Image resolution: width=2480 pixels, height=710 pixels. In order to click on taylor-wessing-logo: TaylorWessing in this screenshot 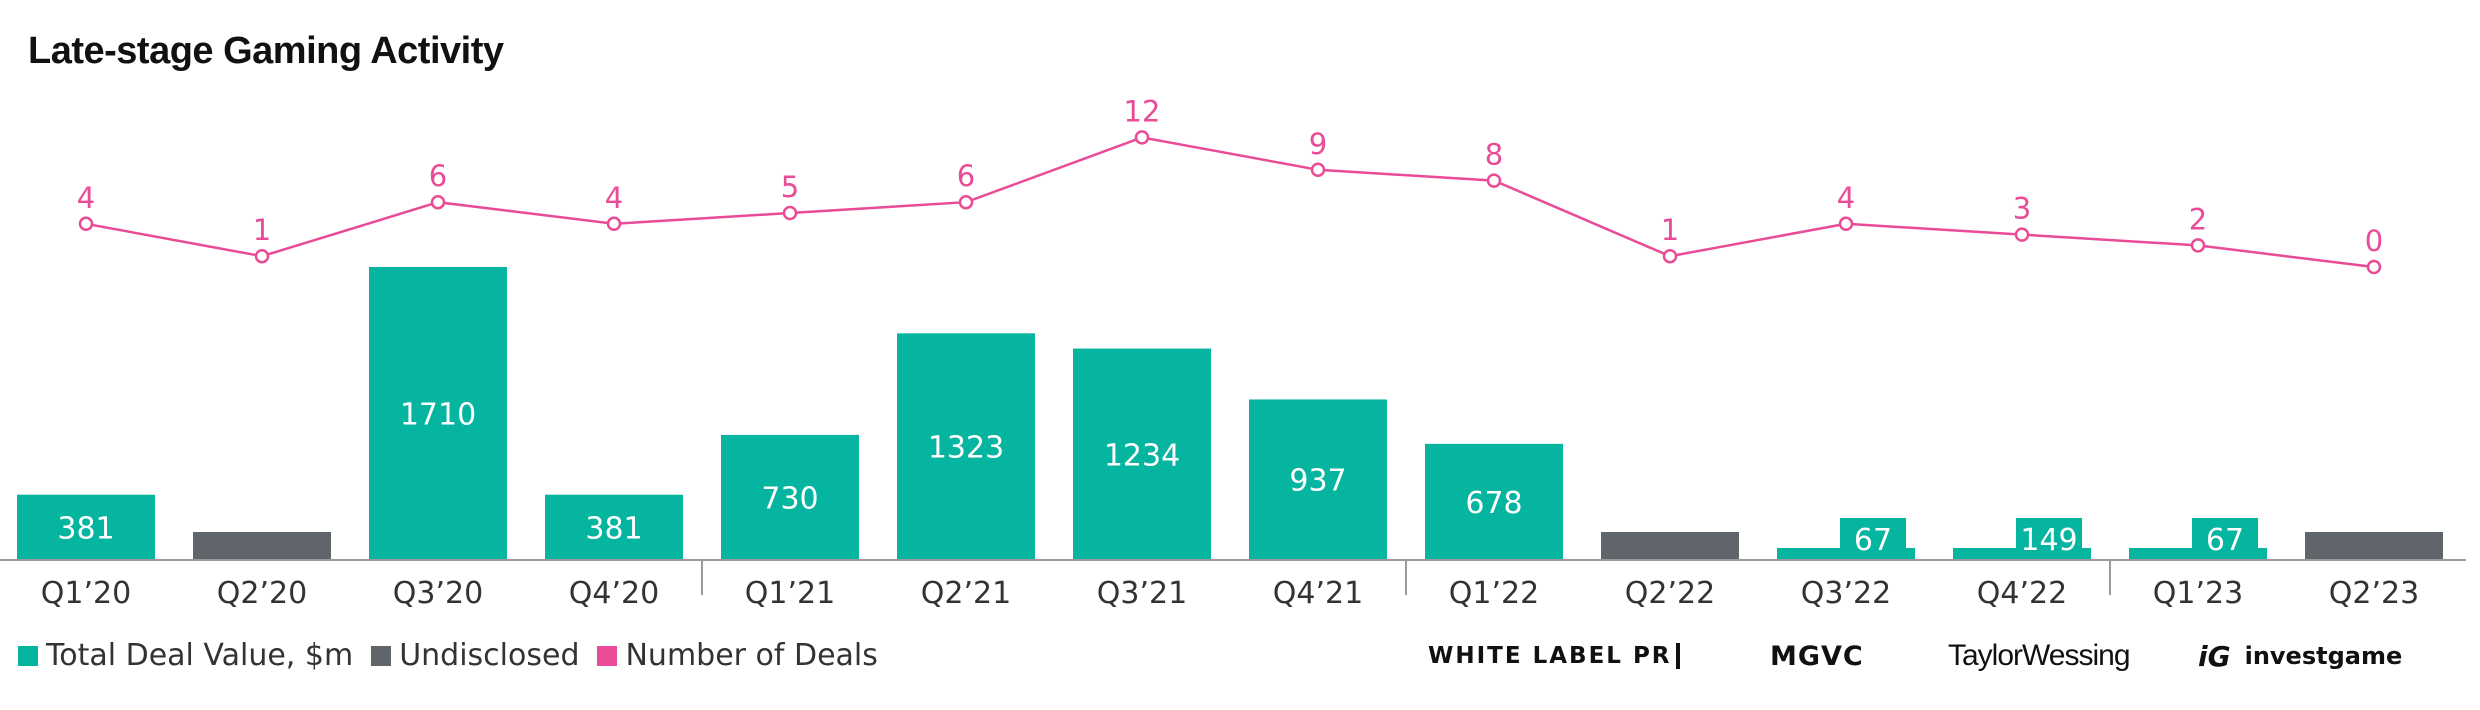, I will do `click(2039, 656)`.